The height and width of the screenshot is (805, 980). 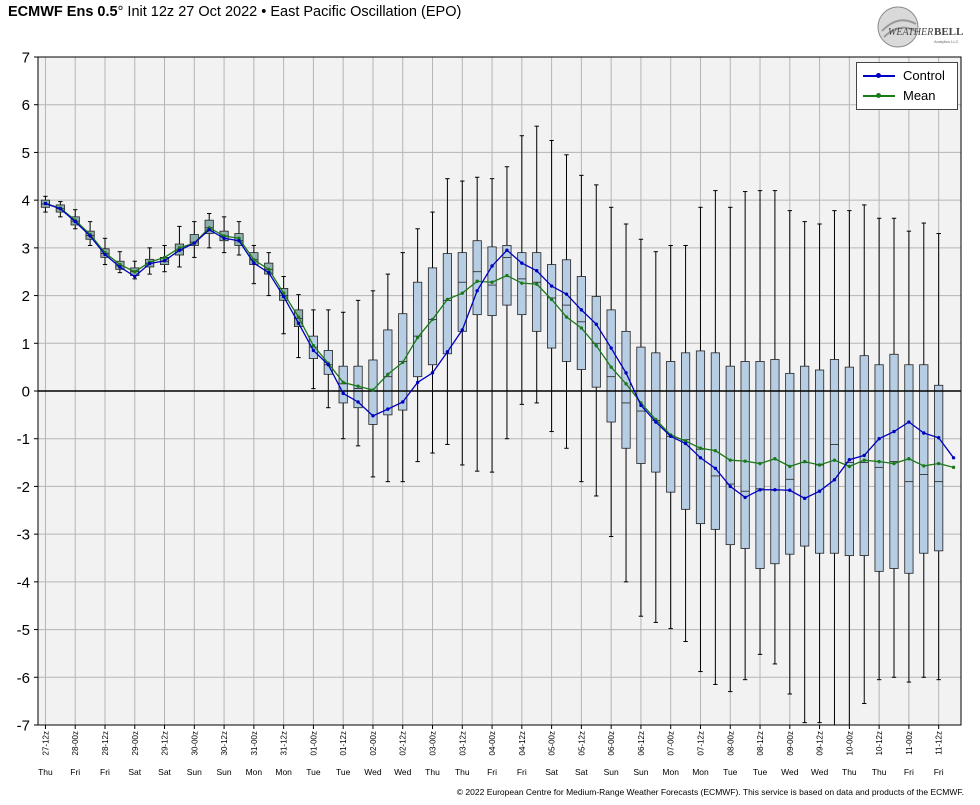 I want to click on x-tick-label: 01-00z, so click(x=313, y=743).